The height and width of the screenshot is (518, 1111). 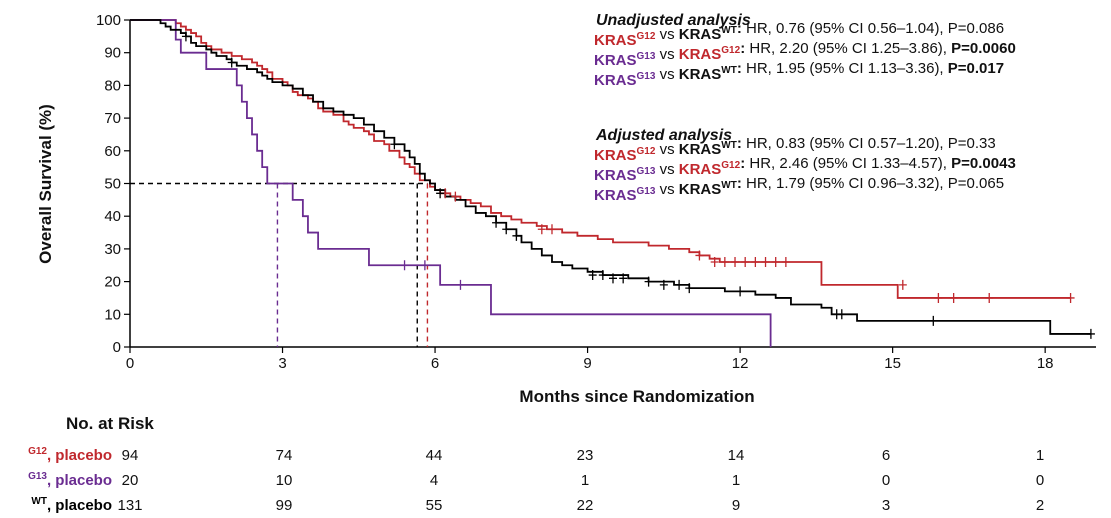 I want to click on risk-row-label: G12, placebo, so click(x=70, y=455).